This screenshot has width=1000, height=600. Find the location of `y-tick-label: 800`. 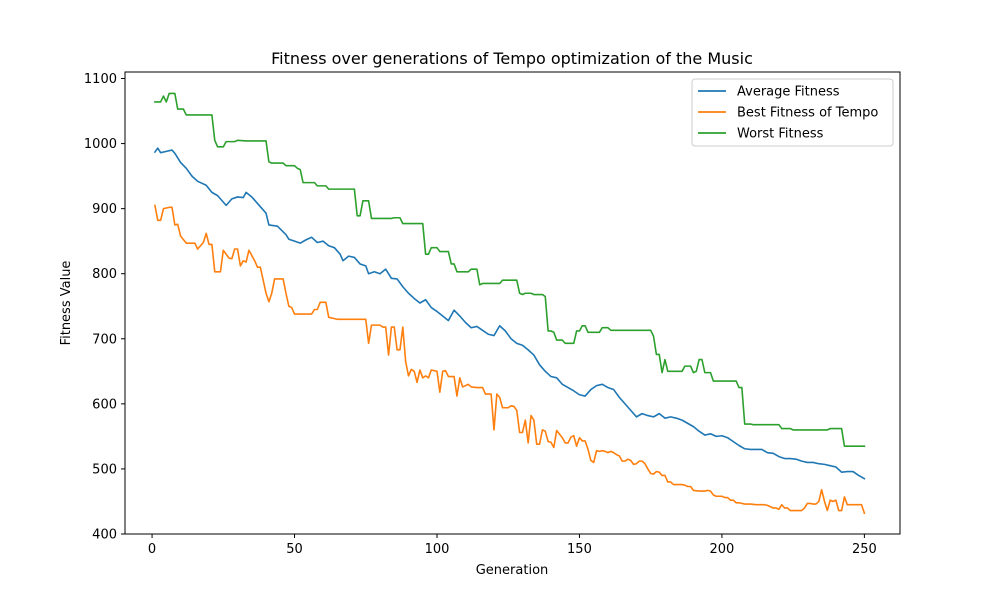

y-tick-label: 800 is located at coordinates (104, 274).